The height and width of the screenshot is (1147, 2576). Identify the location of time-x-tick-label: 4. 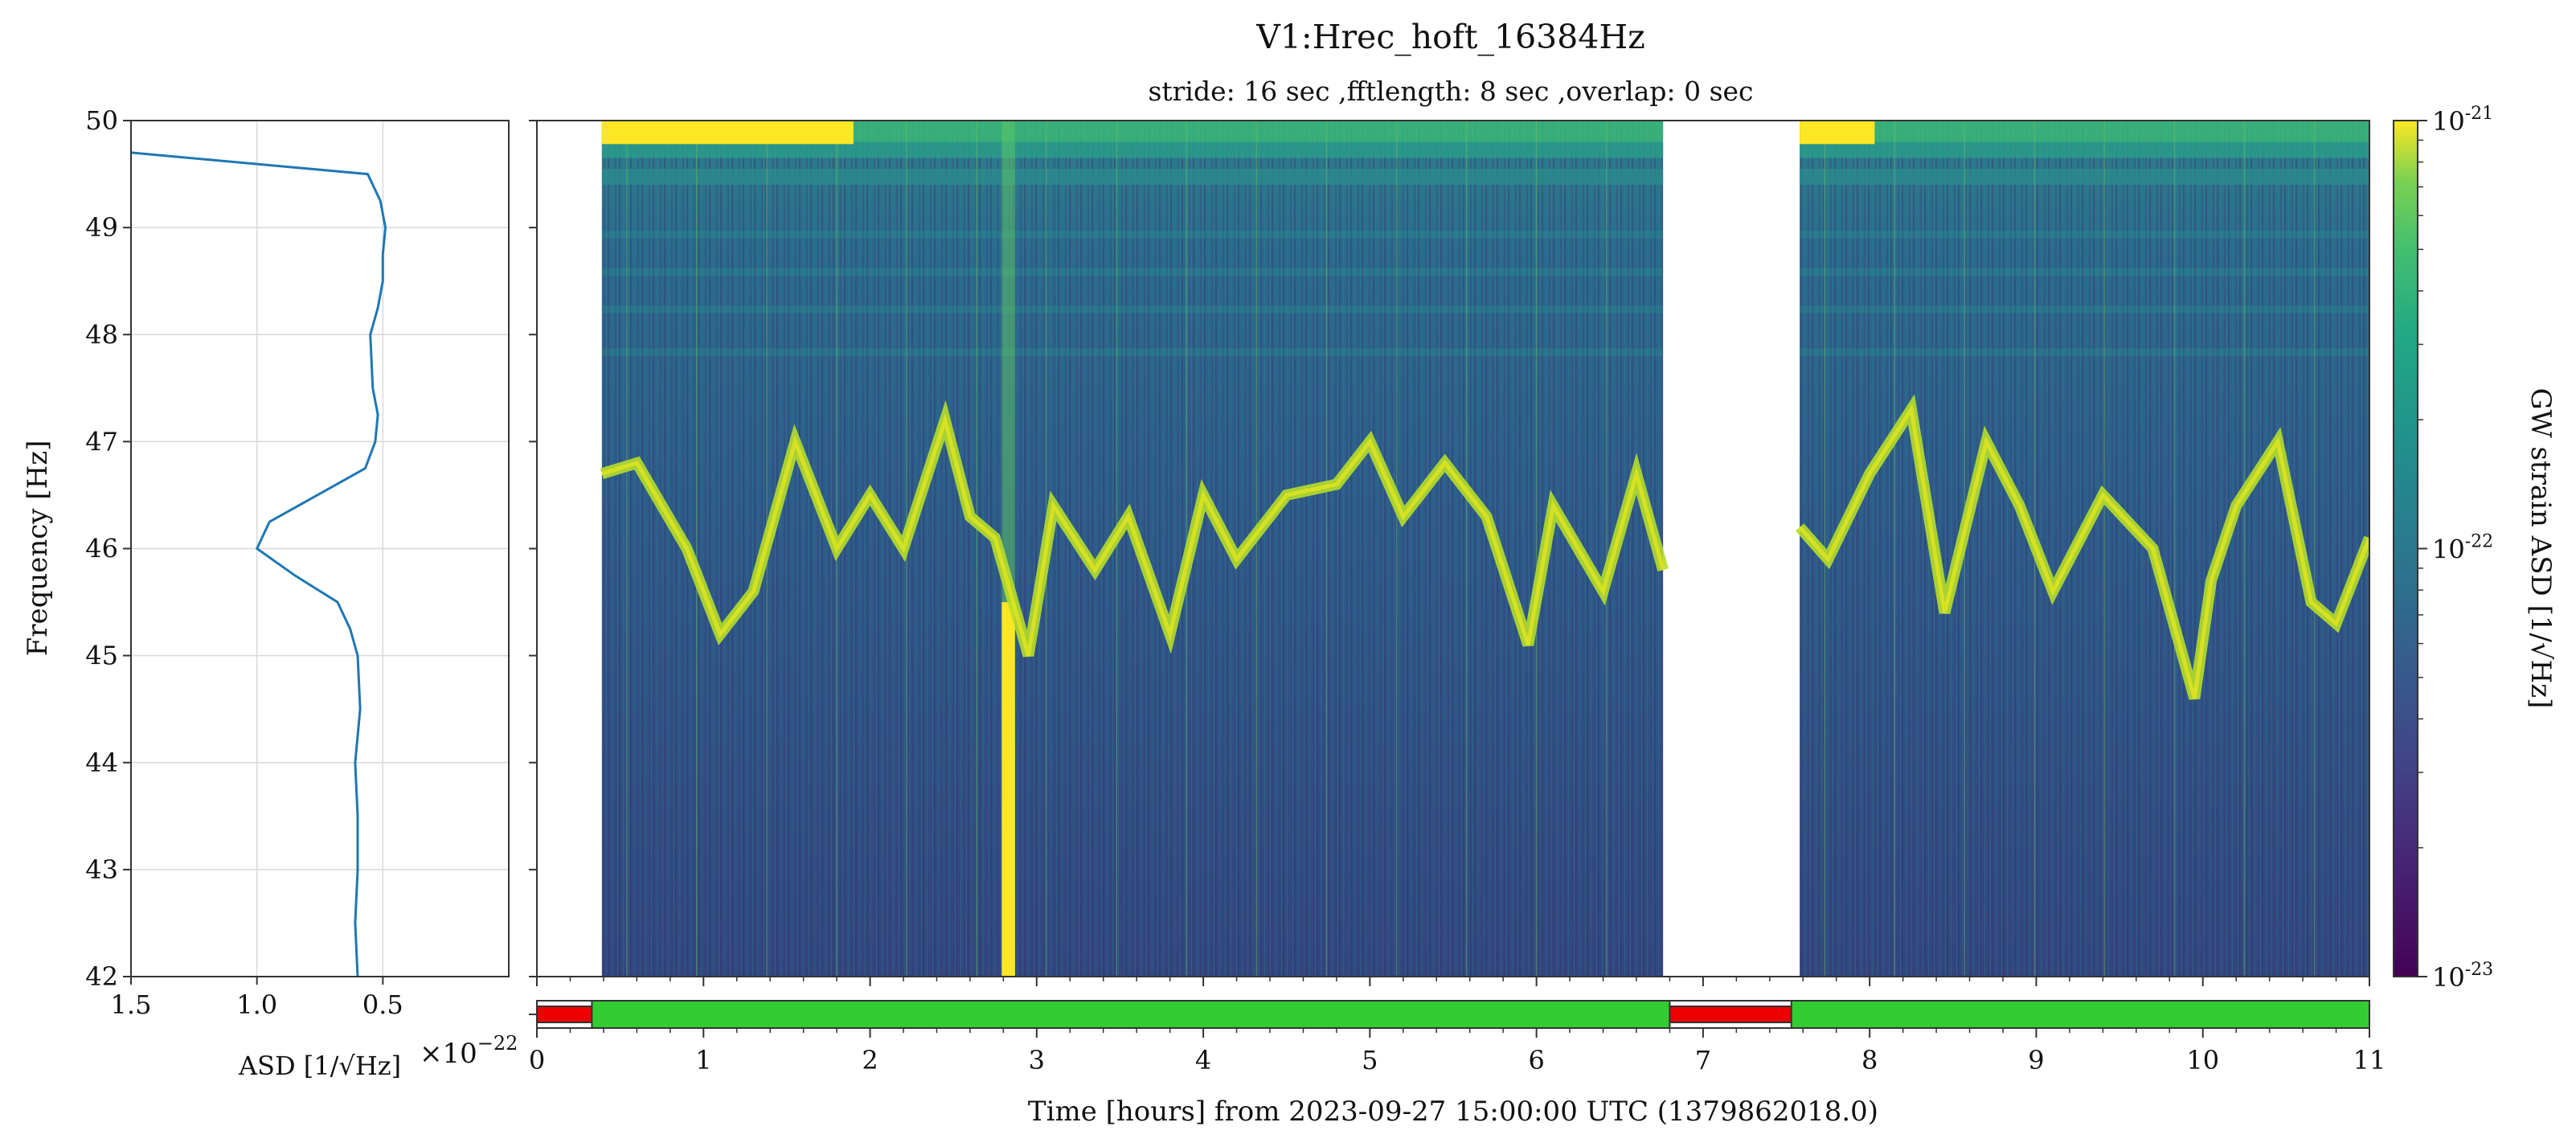
(1203, 1060).